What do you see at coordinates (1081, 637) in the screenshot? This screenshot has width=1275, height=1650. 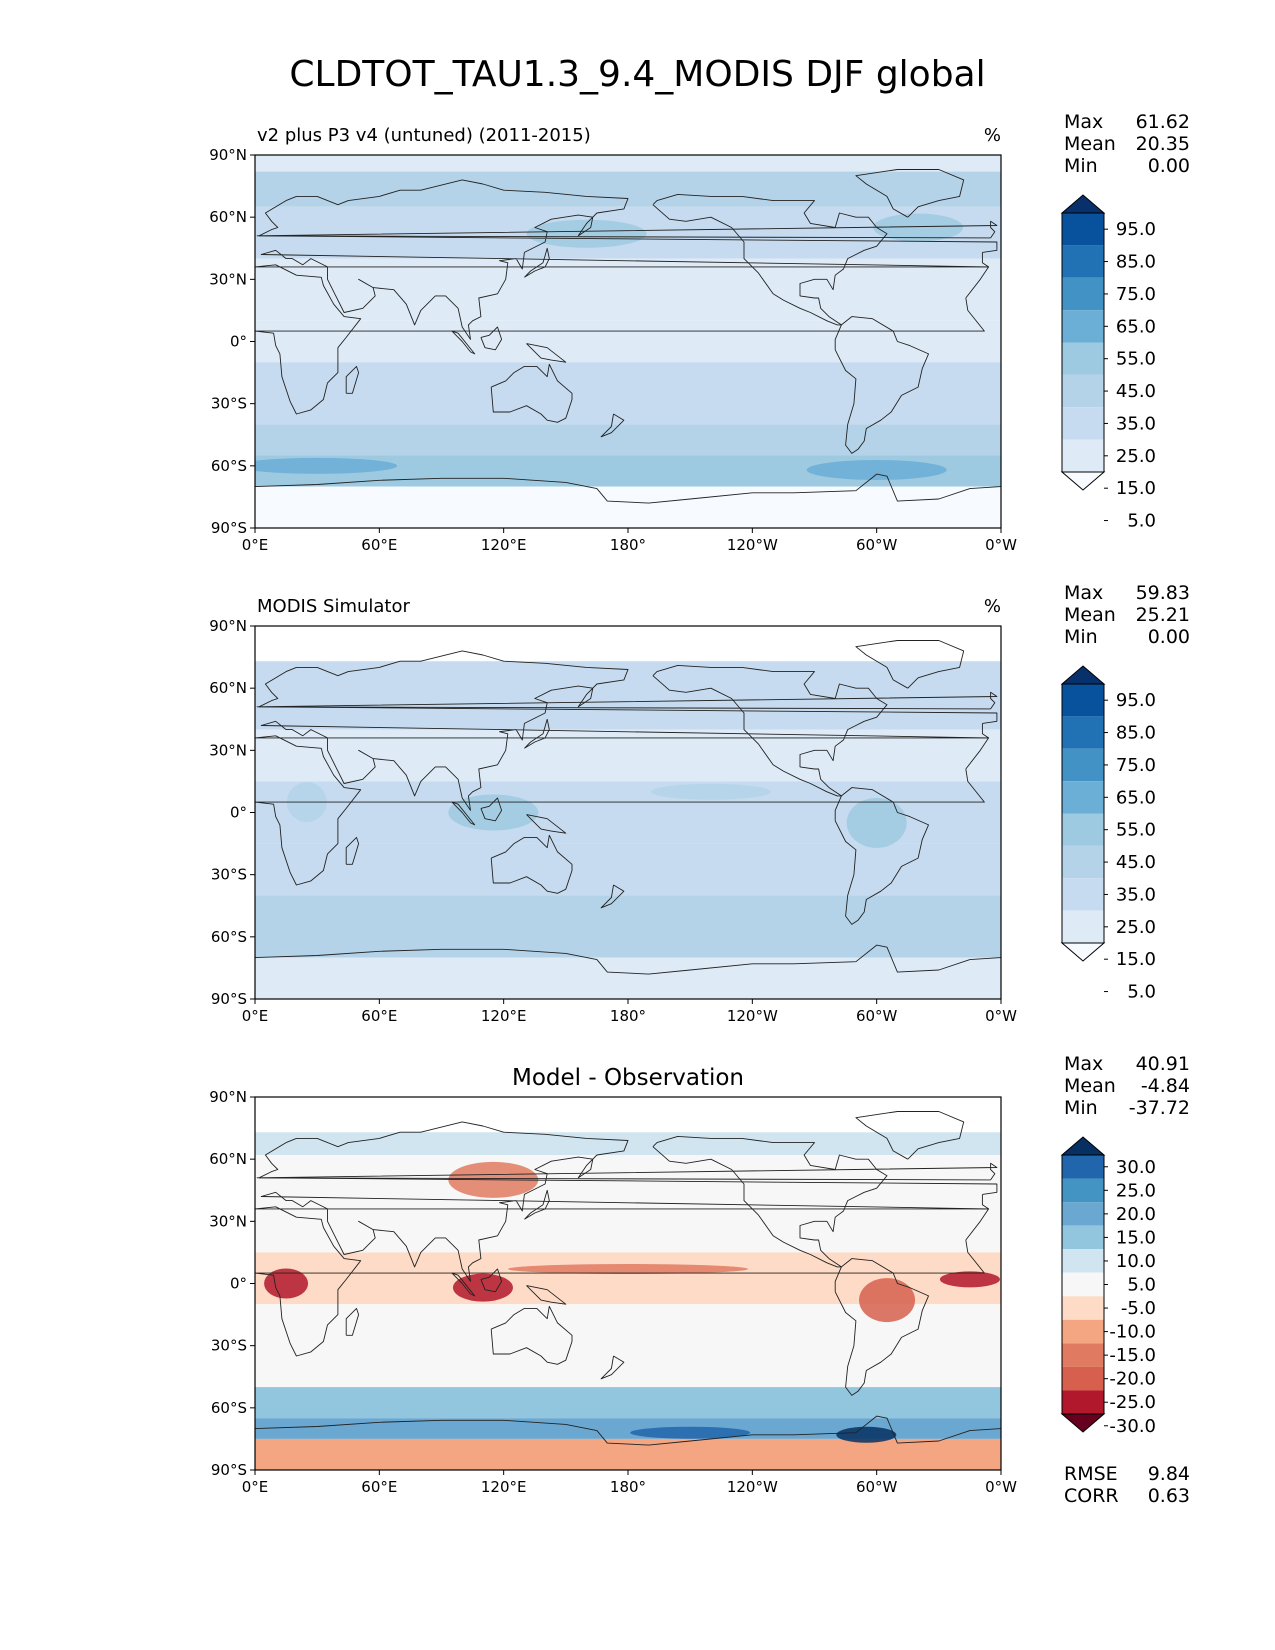 I see `stat-label-min: Min` at bounding box center [1081, 637].